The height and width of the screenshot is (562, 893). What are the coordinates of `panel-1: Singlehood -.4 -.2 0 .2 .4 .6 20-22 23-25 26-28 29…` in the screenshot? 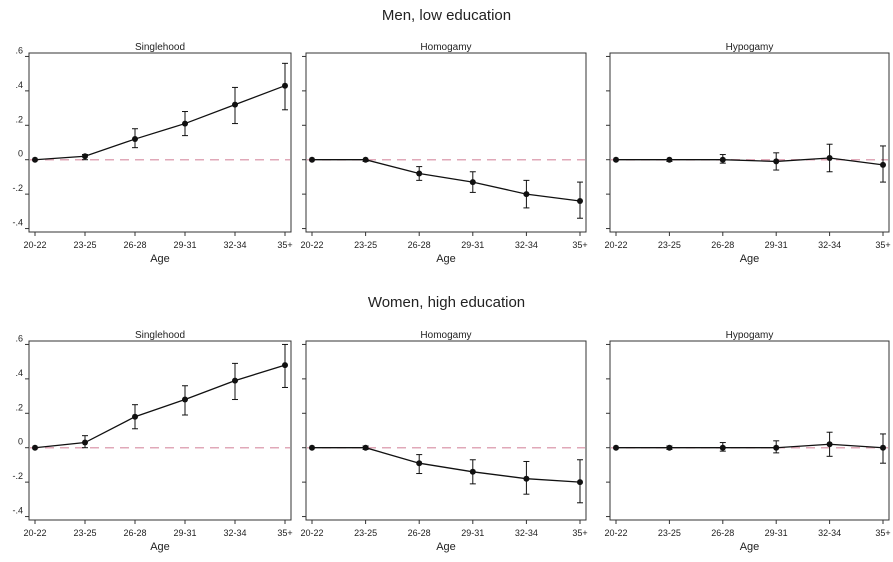 It's located at (152, 153).